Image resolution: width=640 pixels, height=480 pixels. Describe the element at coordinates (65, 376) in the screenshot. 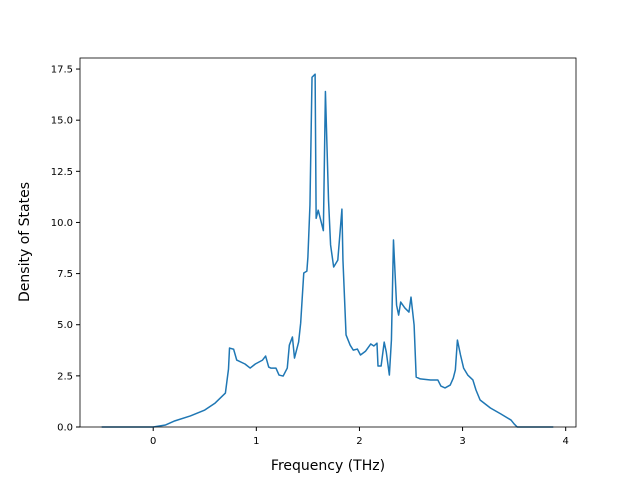

I see `y-tick-label: 2.5` at that location.